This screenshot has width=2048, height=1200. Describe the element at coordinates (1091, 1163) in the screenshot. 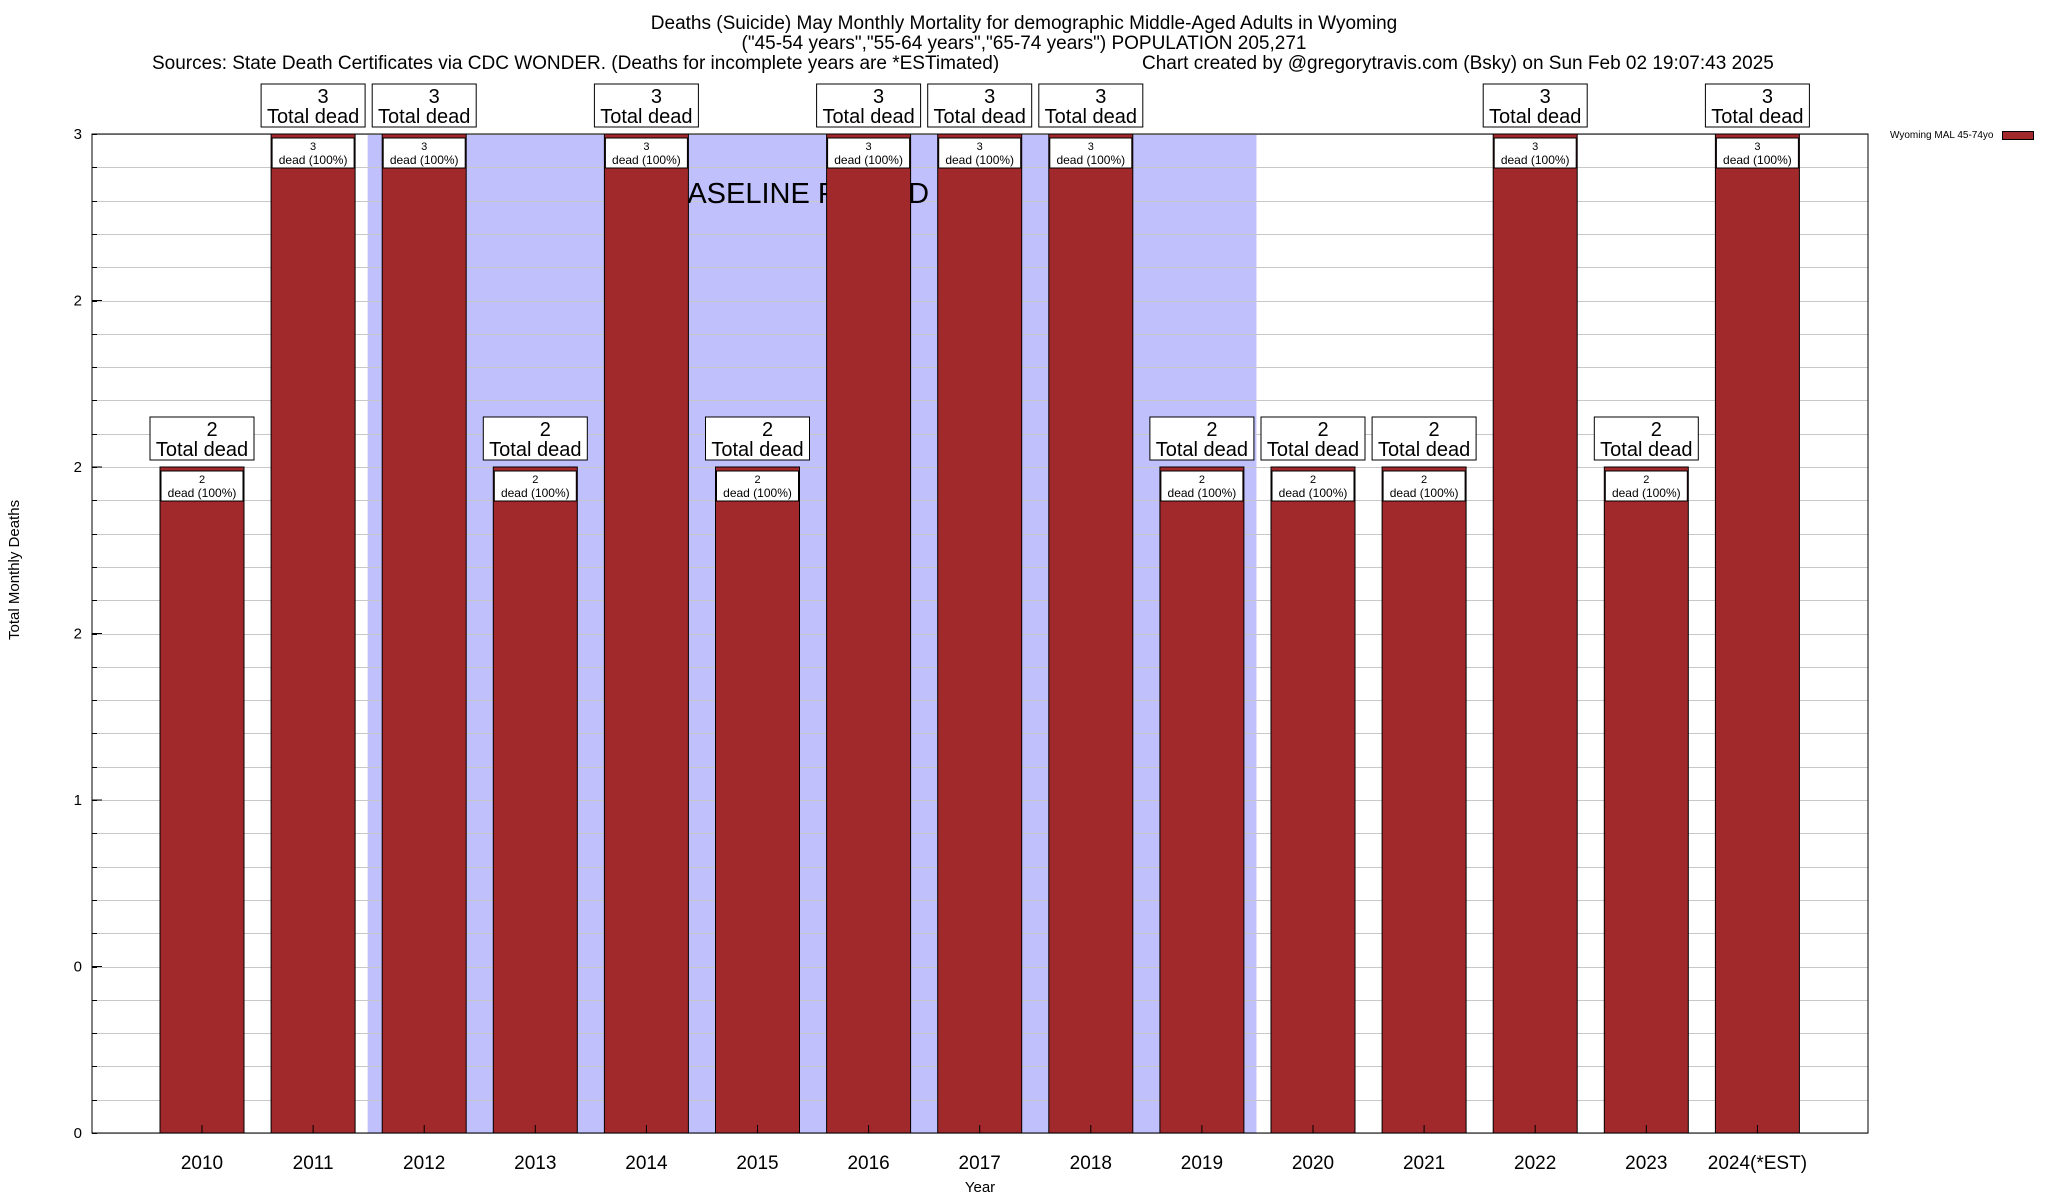

I see `x-tick-label: 2018` at that location.